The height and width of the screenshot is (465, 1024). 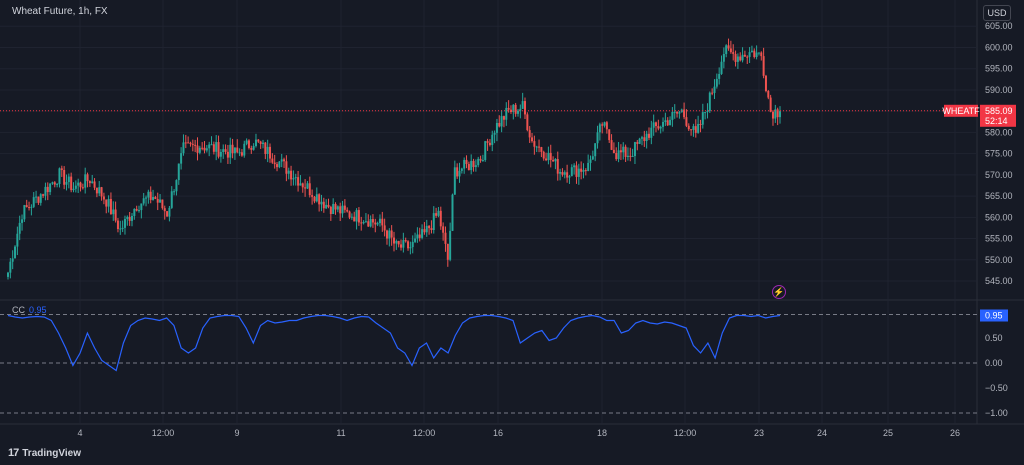 I want to click on indicator-tick-label: 0.50, so click(x=994, y=338).